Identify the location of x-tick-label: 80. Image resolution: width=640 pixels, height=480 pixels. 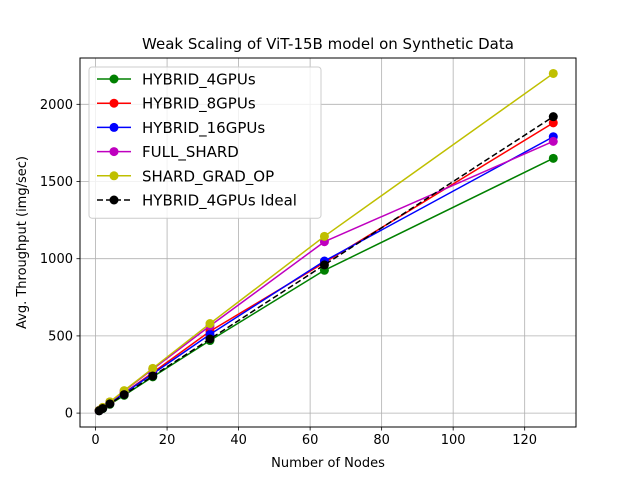
(381, 440).